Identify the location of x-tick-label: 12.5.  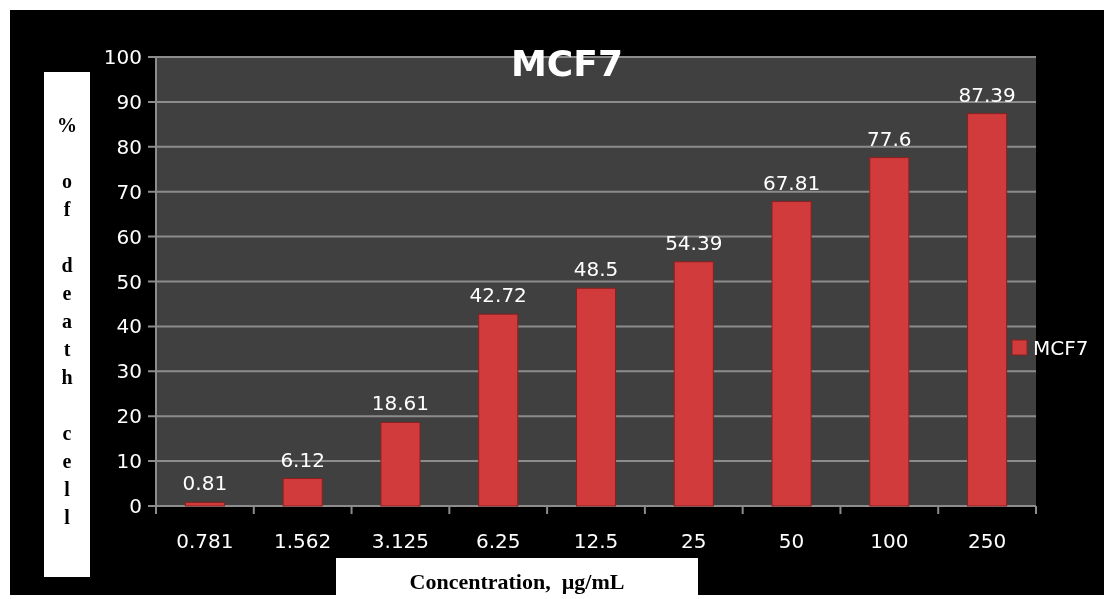
(596, 541).